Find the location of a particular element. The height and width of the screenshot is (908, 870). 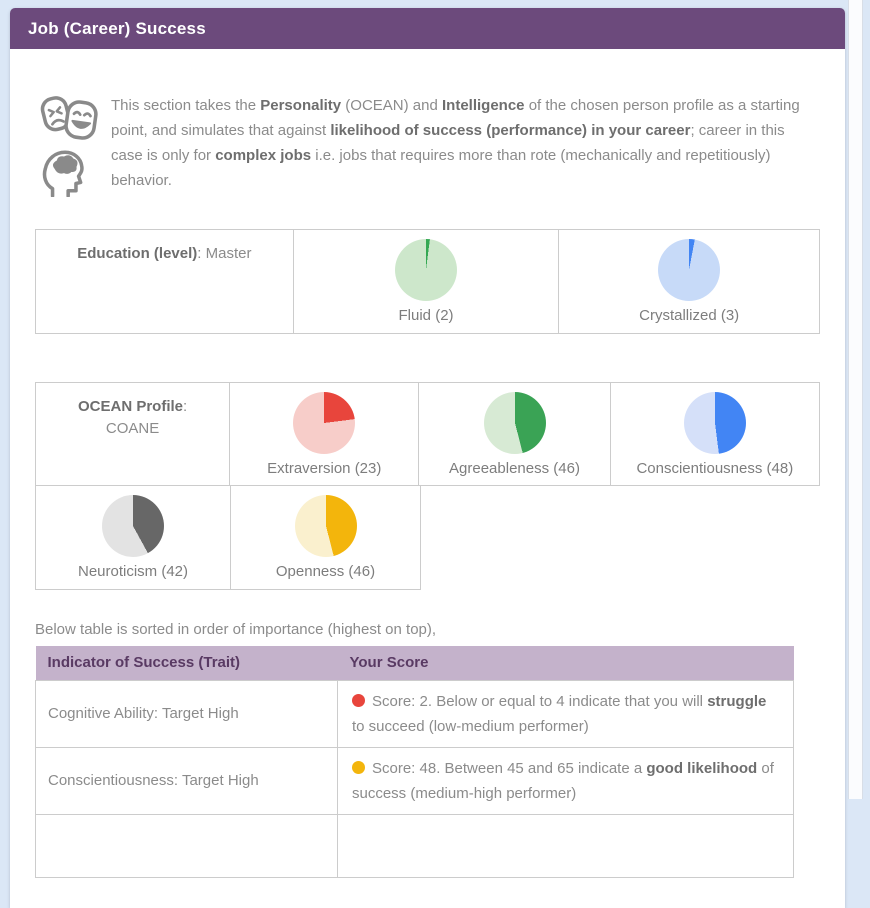

section-header: Job (Career) Success is located at coordinates (427, 28).